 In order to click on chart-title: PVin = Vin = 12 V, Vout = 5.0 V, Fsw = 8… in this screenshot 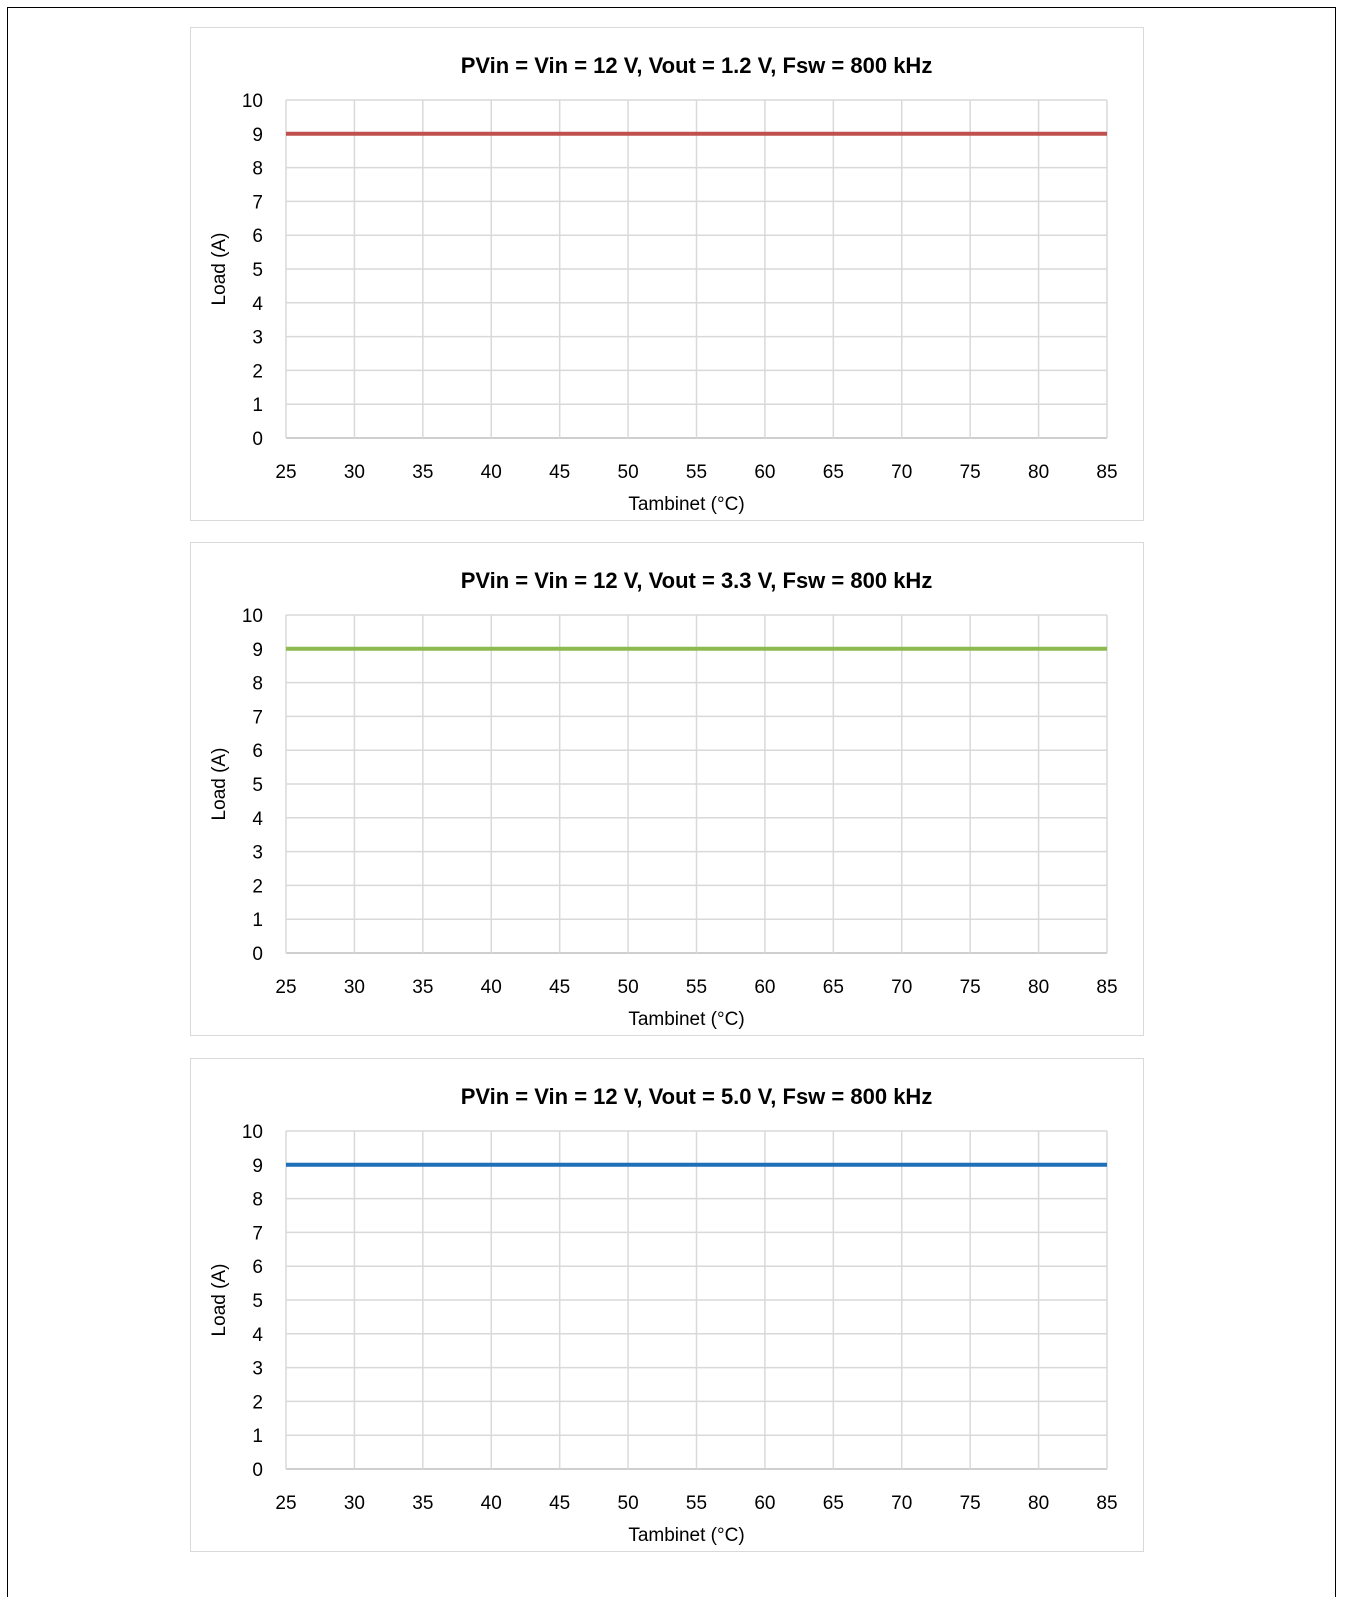, I will do `click(697, 1096)`.